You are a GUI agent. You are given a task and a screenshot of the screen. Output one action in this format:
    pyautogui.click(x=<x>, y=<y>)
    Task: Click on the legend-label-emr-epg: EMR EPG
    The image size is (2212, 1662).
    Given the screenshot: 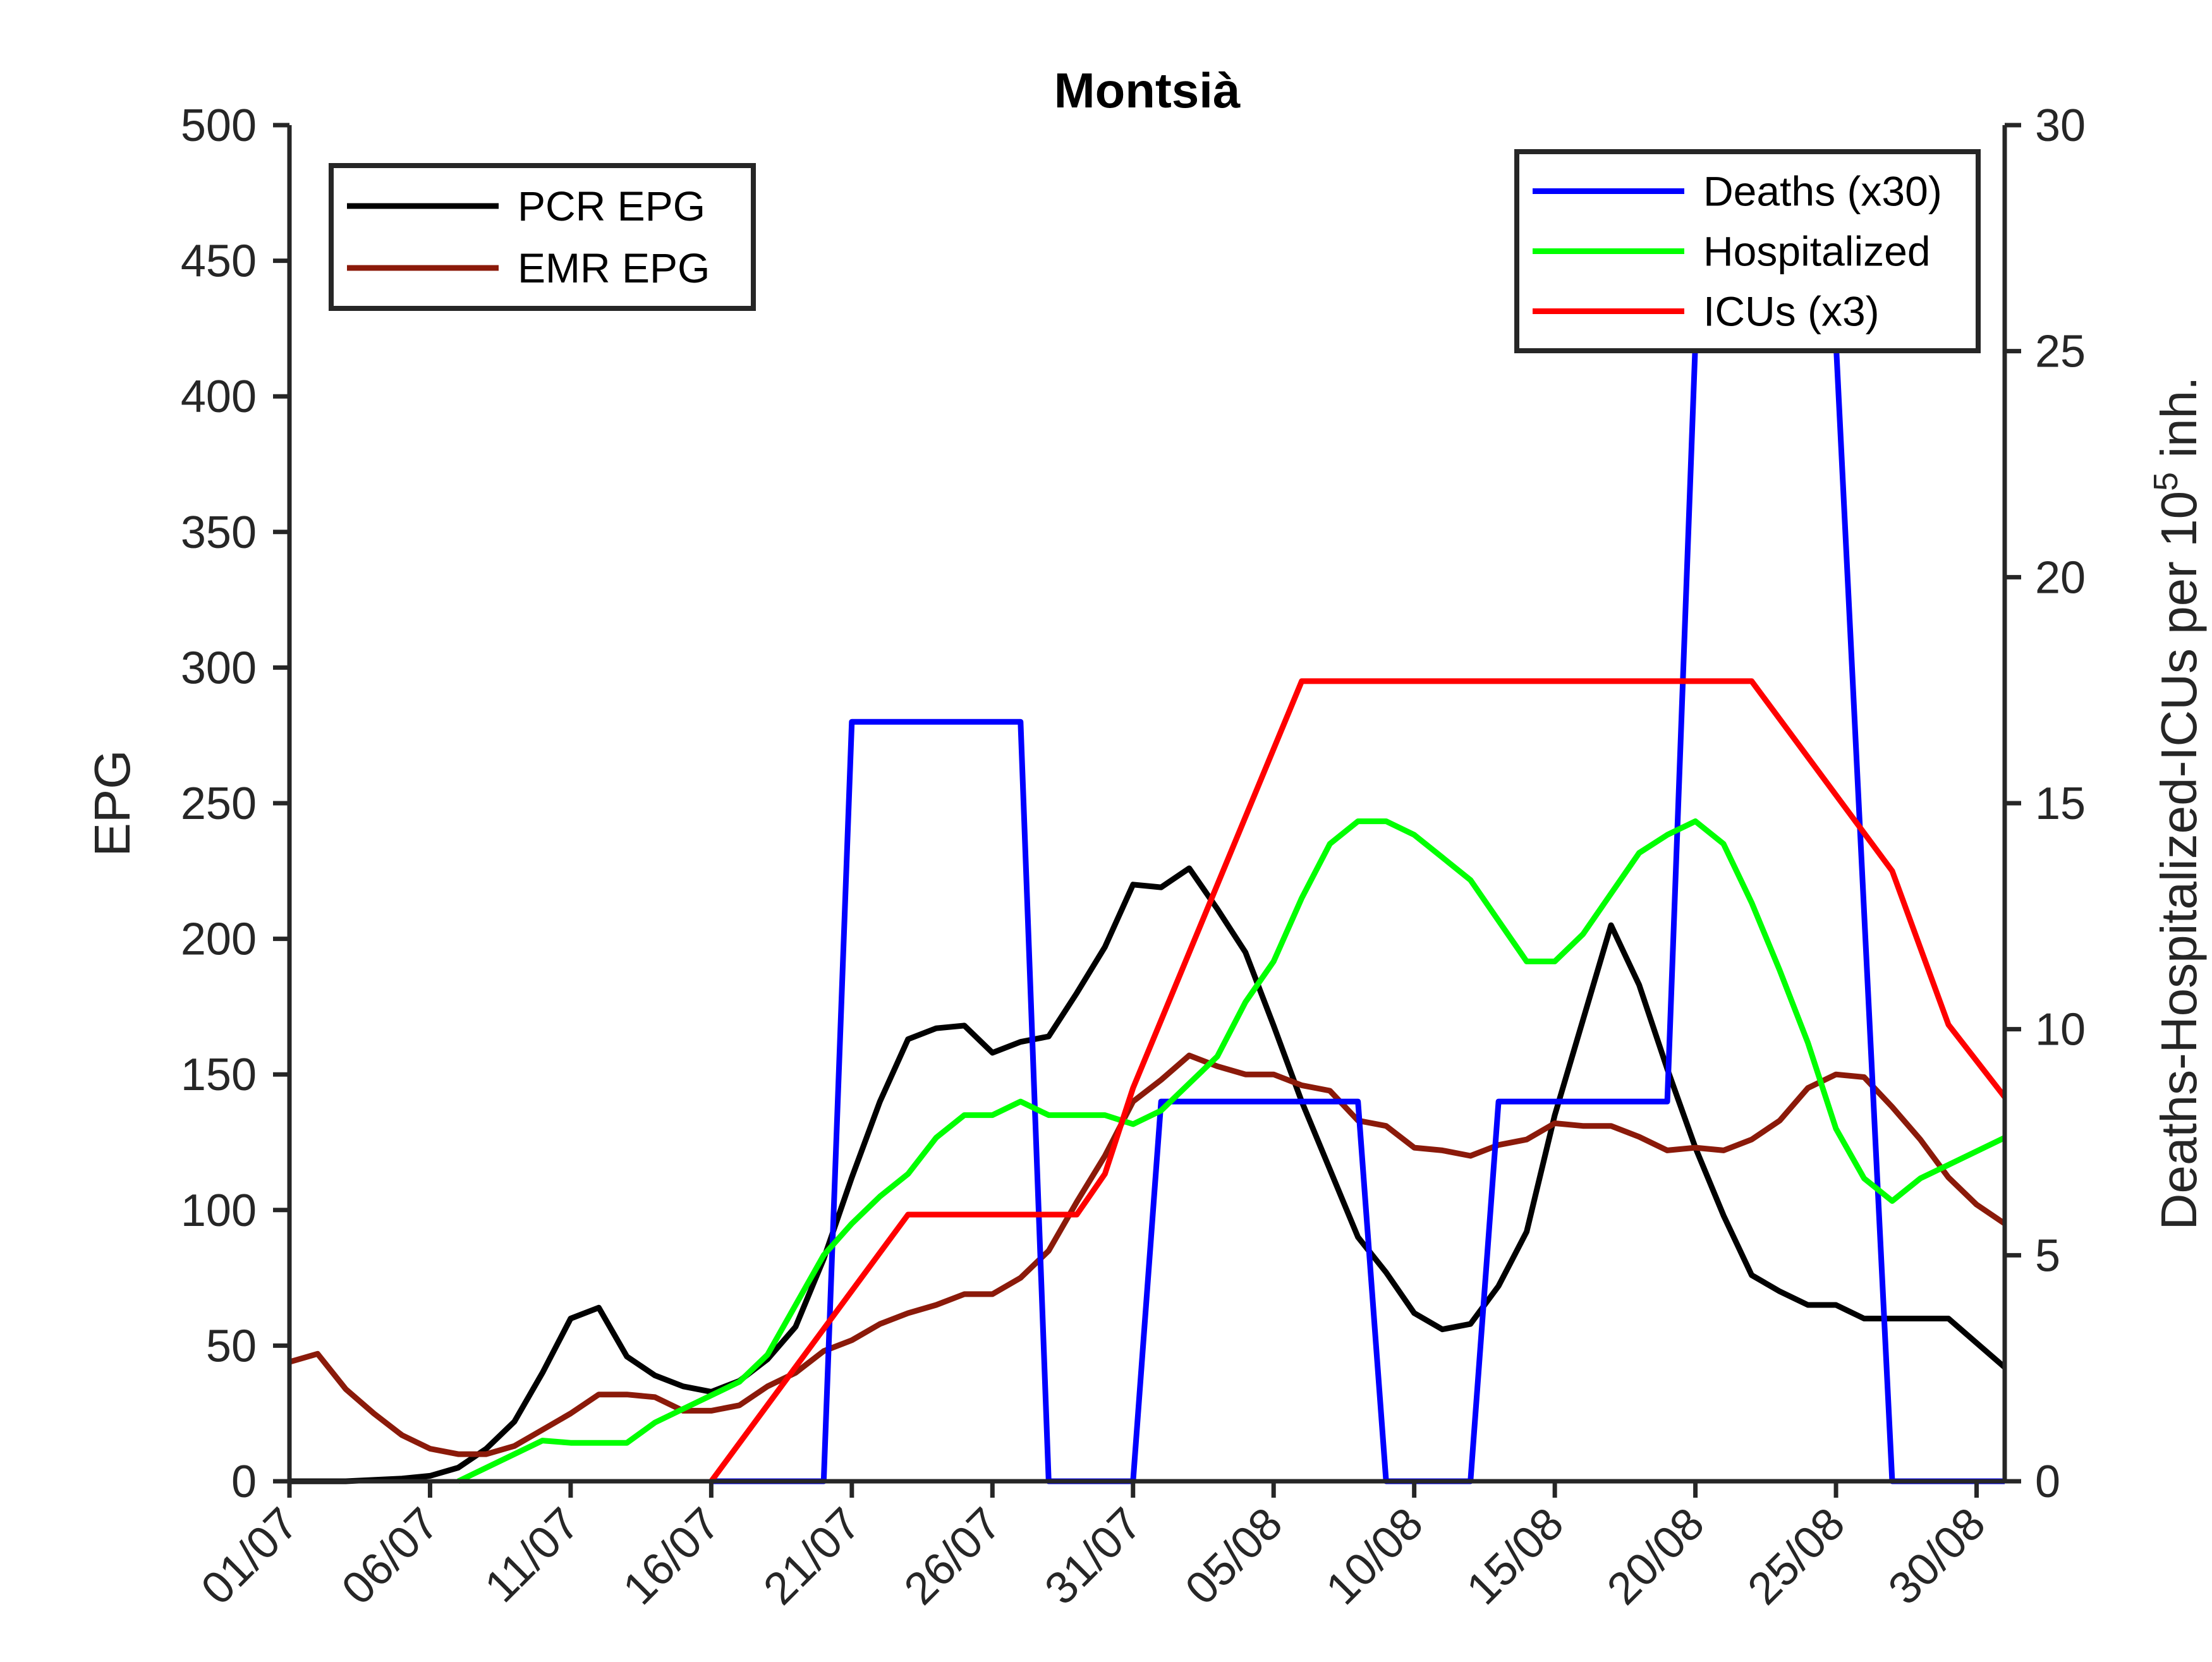 What is the action you would take?
    pyautogui.click(x=614, y=268)
    